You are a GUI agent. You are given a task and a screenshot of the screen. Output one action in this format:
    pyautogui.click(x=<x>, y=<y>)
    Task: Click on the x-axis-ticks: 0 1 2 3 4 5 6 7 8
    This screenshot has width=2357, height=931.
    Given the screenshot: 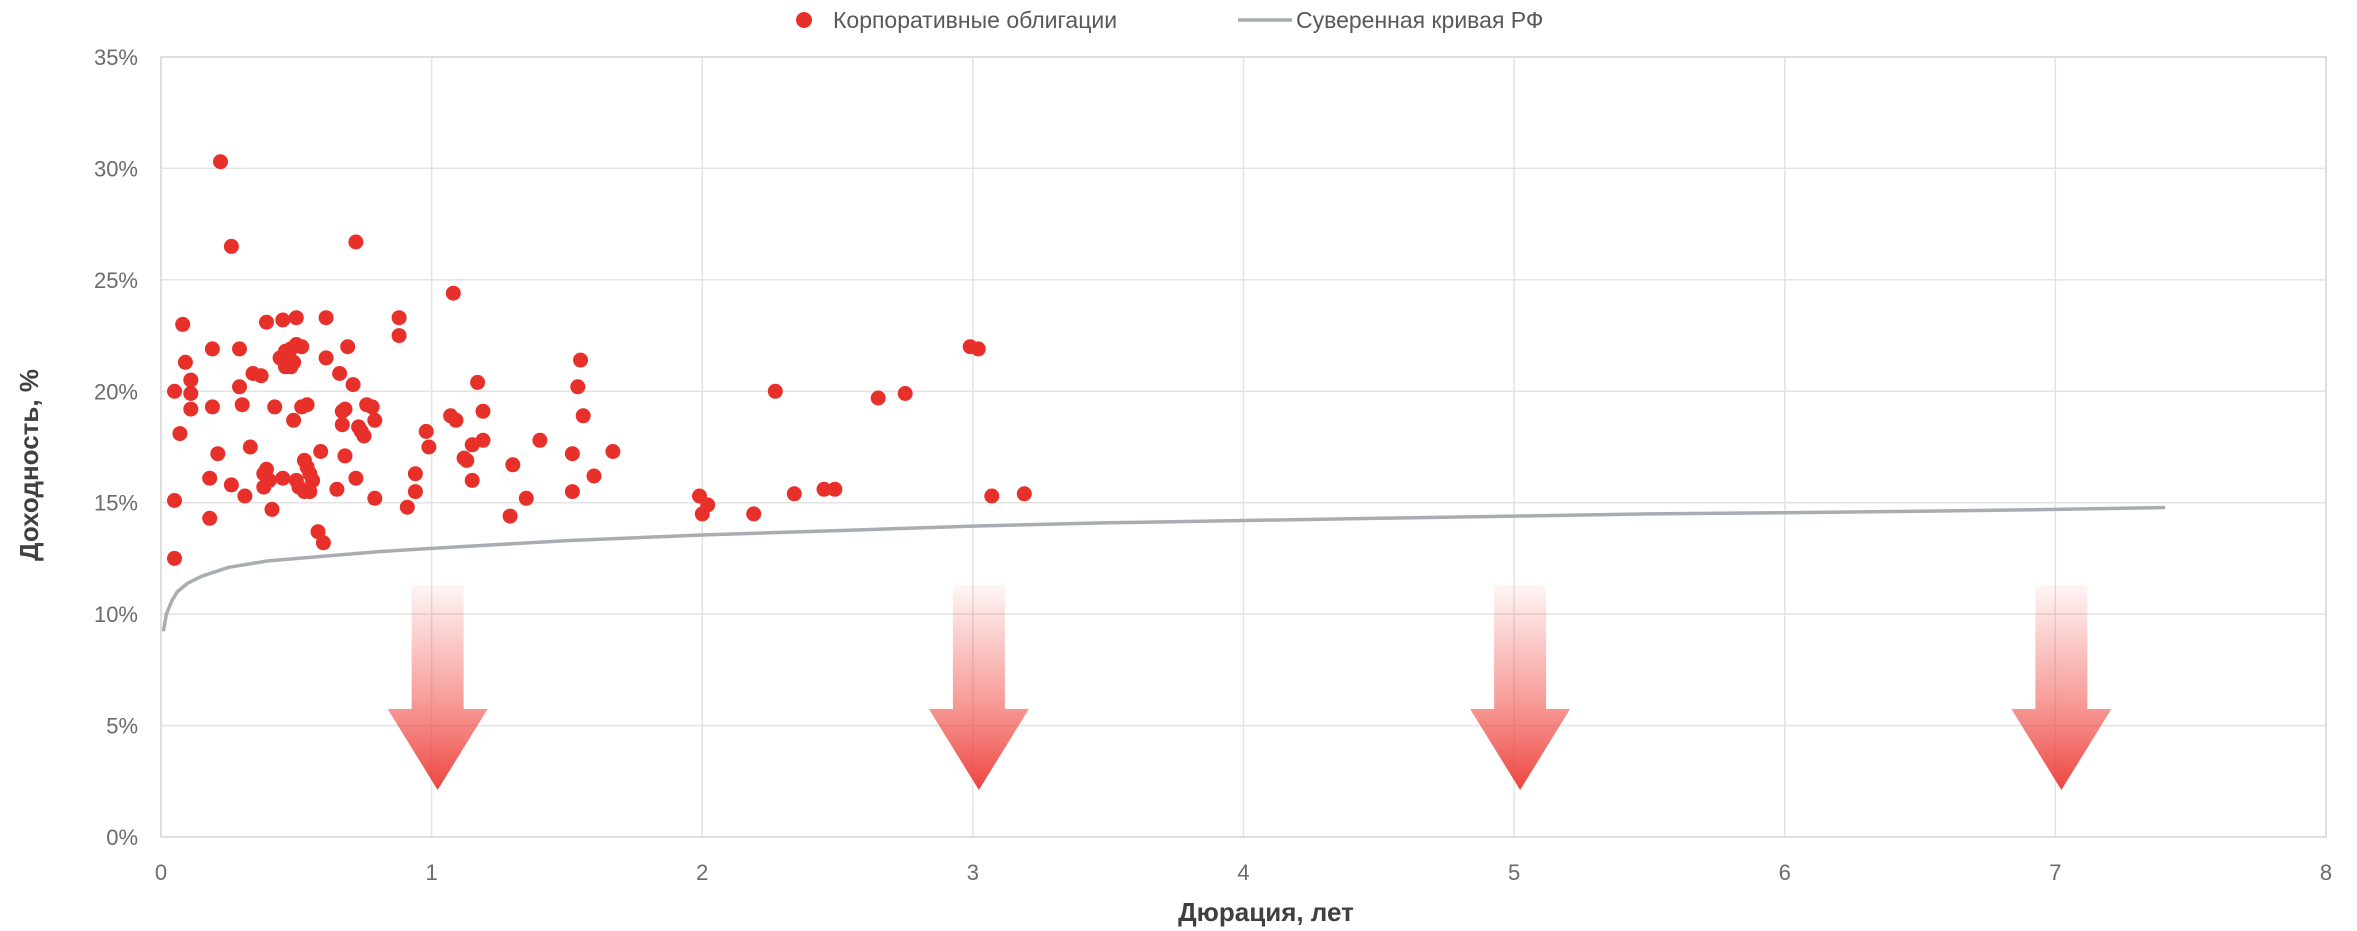 What is the action you would take?
    pyautogui.click(x=1243, y=872)
    